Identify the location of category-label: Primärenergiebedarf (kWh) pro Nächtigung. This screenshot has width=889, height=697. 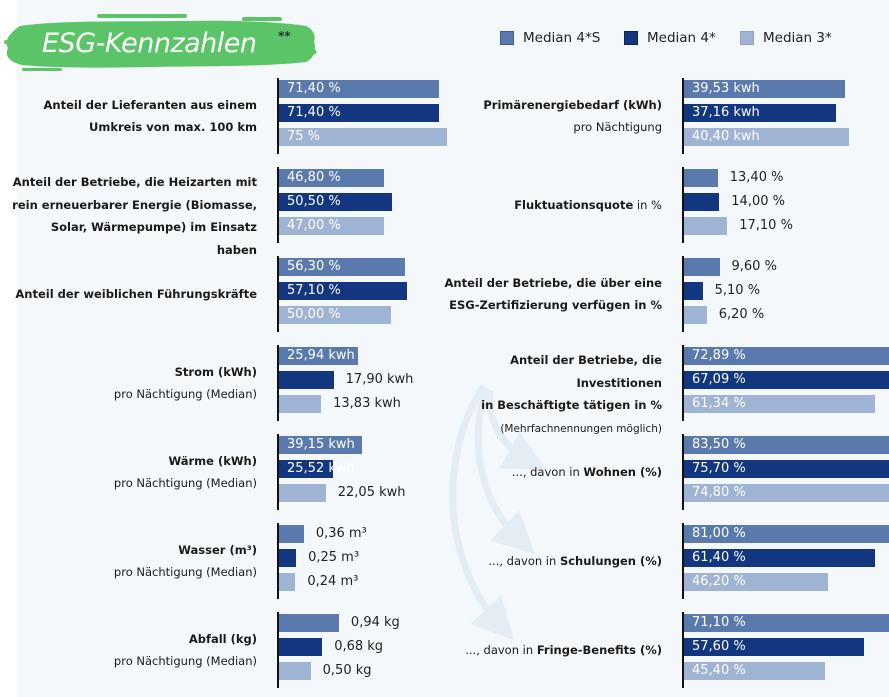
(542, 116).